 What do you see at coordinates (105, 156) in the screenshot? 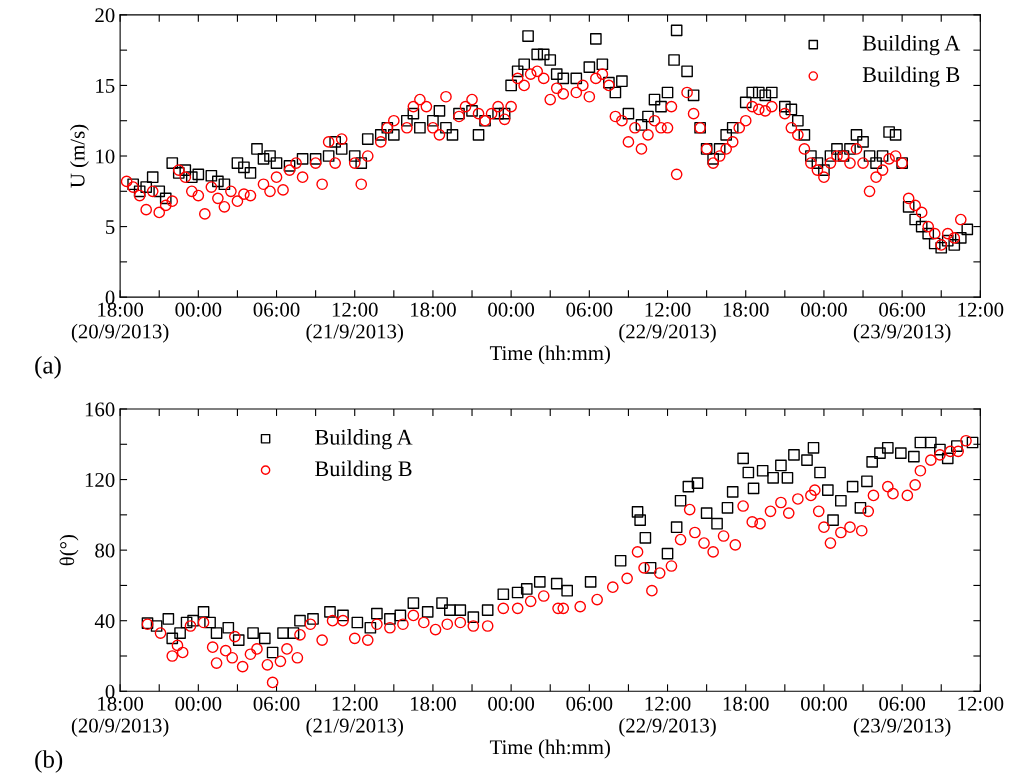
I see `y-tick-label: 10` at bounding box center [105, 156].